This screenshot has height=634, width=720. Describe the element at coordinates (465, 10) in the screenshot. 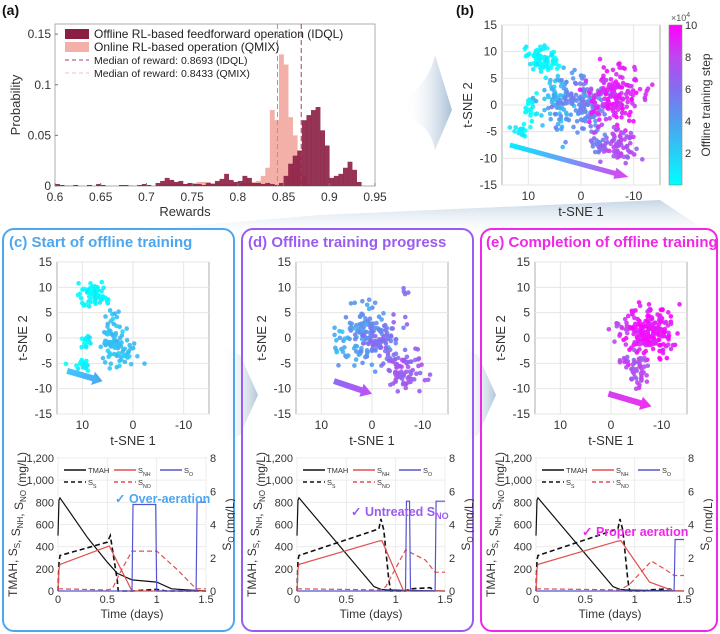

I see `panel-b-letter: (b)` at that location.